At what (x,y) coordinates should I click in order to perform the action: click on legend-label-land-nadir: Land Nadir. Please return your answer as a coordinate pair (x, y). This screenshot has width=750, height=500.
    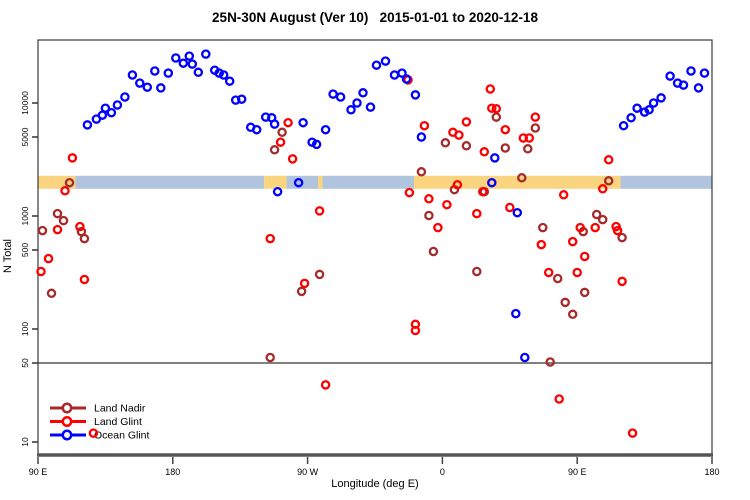
    Looking at the image, I should click on (120, 409).